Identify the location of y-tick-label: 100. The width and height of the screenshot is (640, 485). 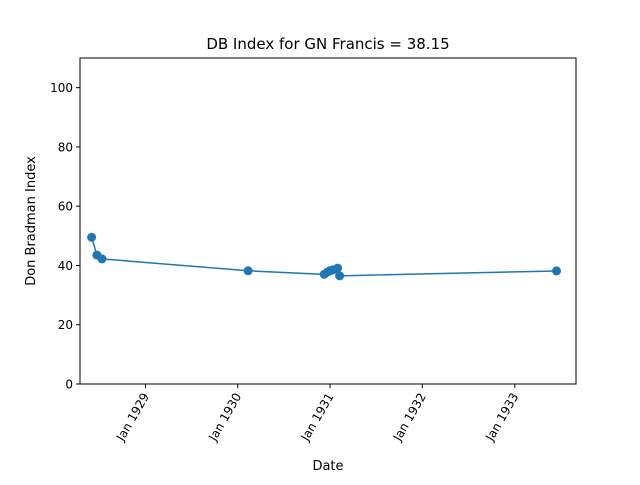
(61, 88).